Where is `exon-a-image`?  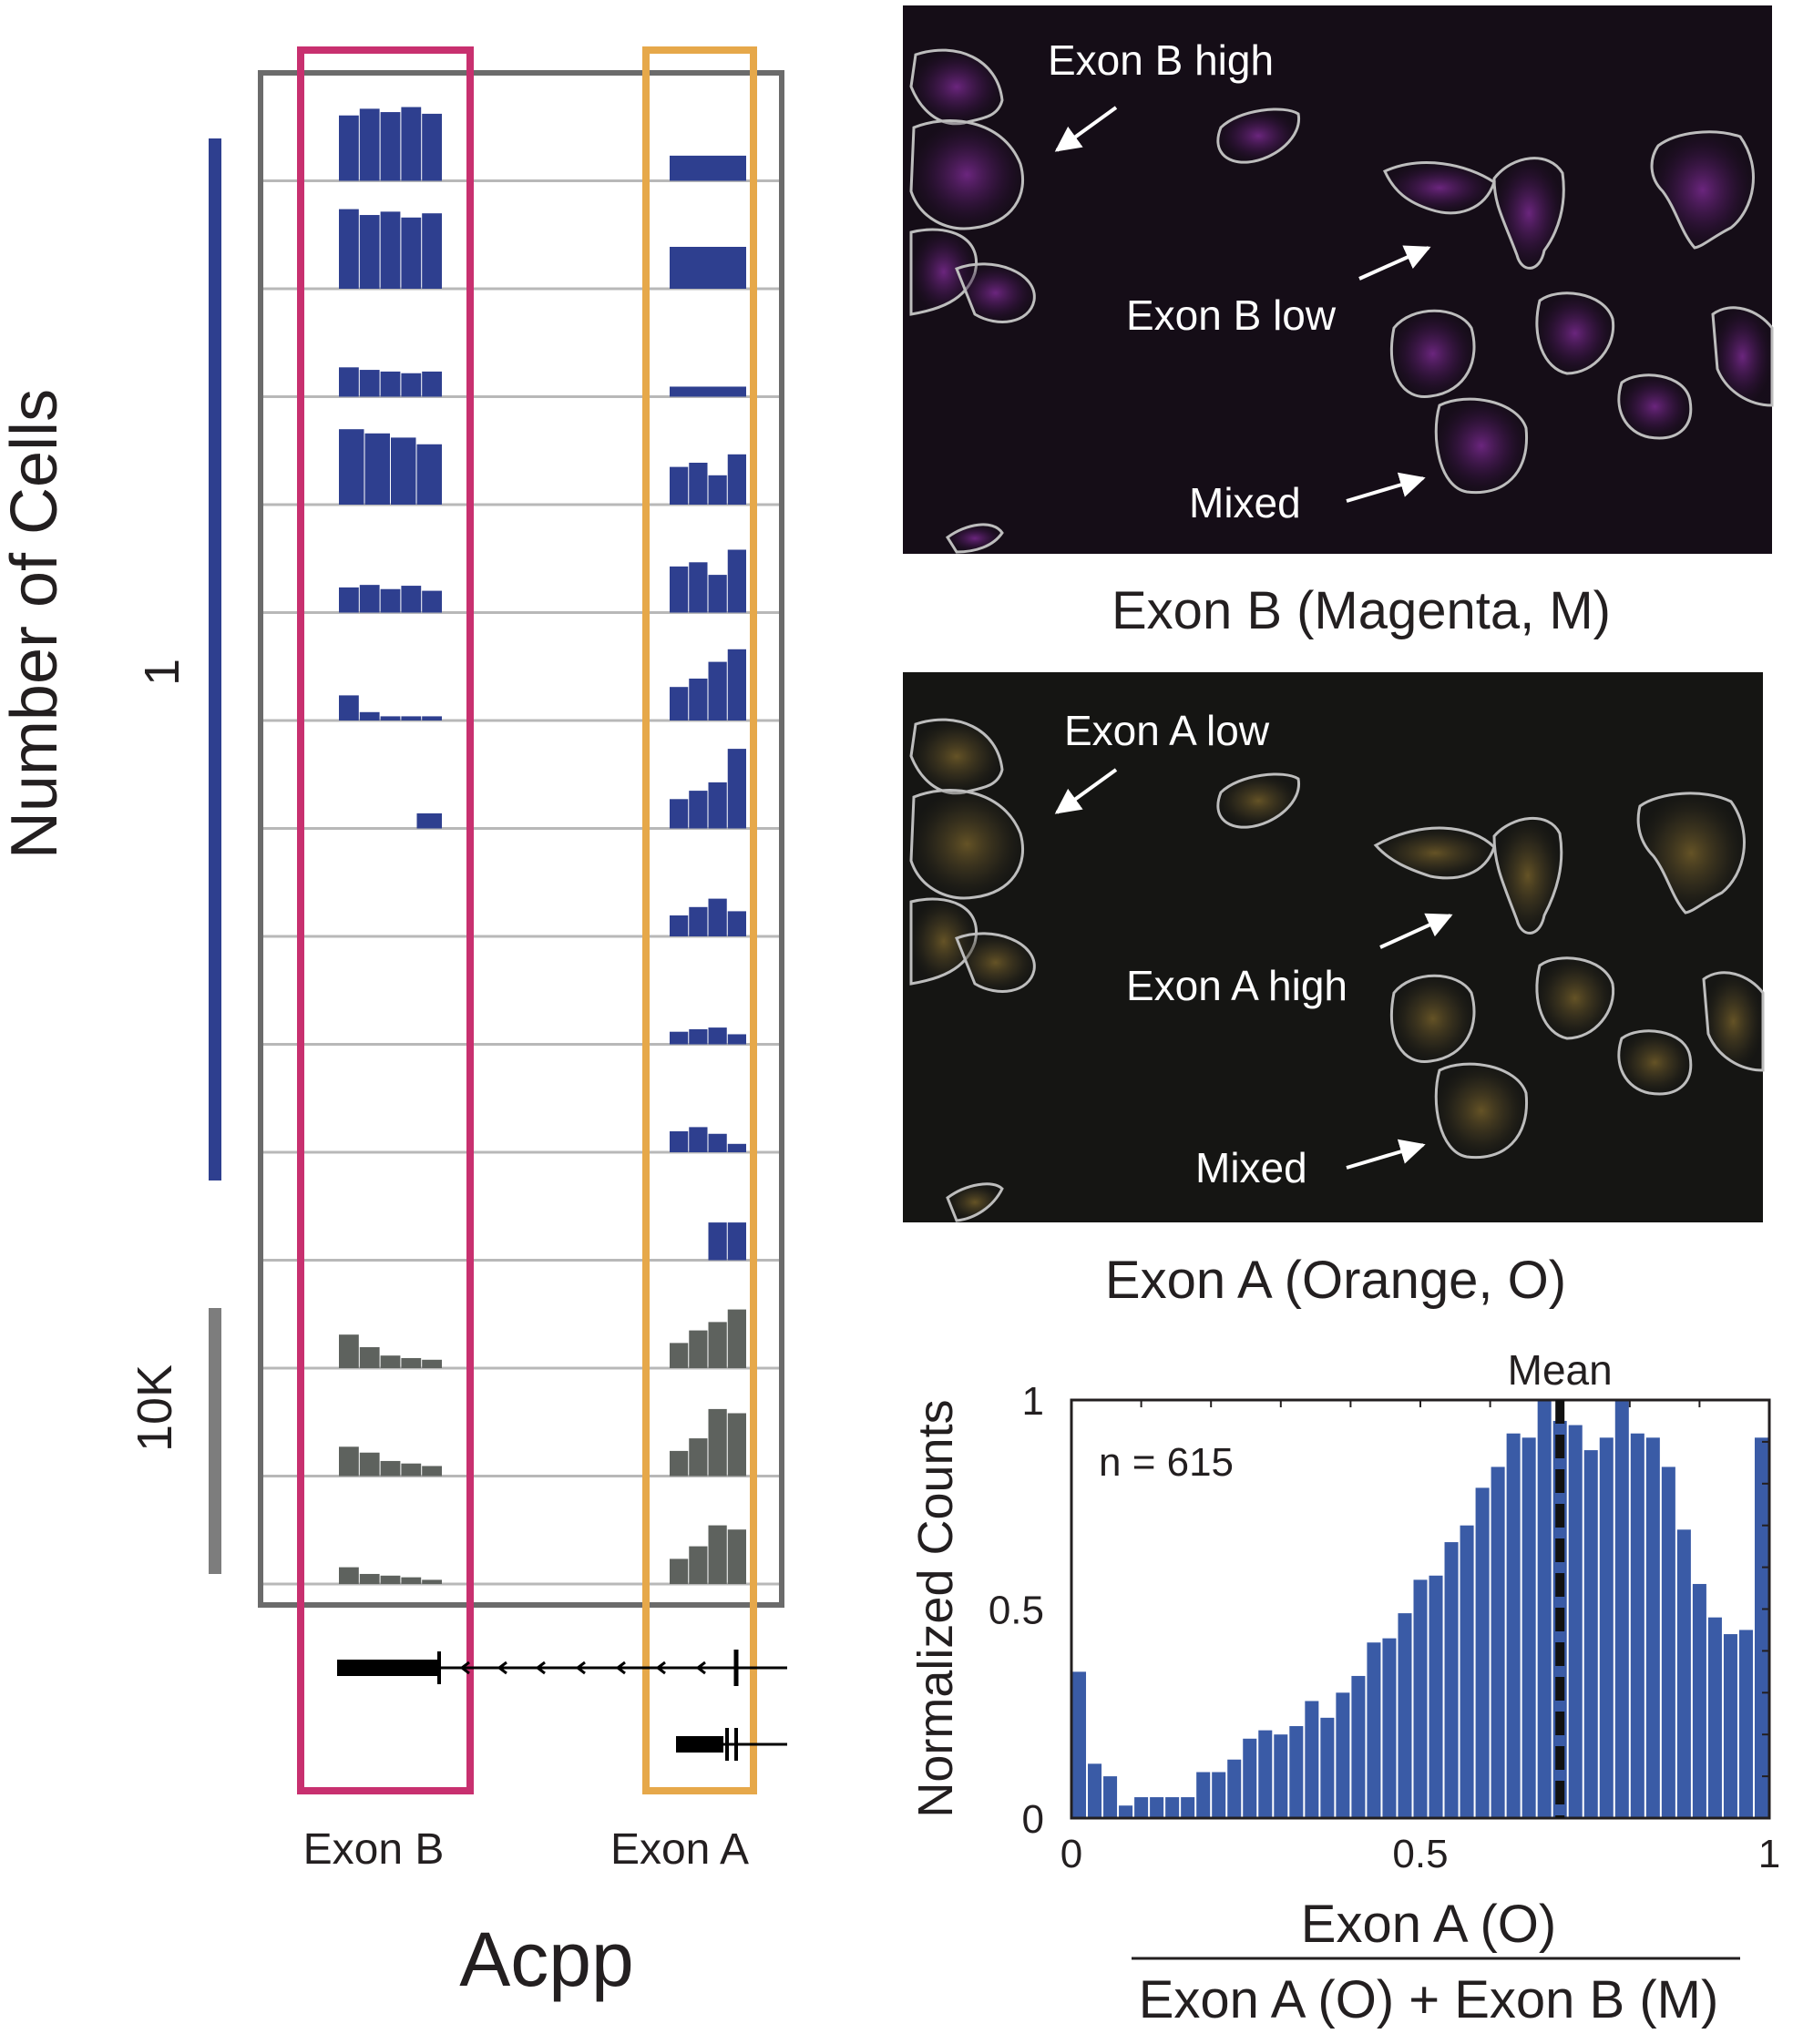 exon-a-image is located at coordinates (1333, 947).